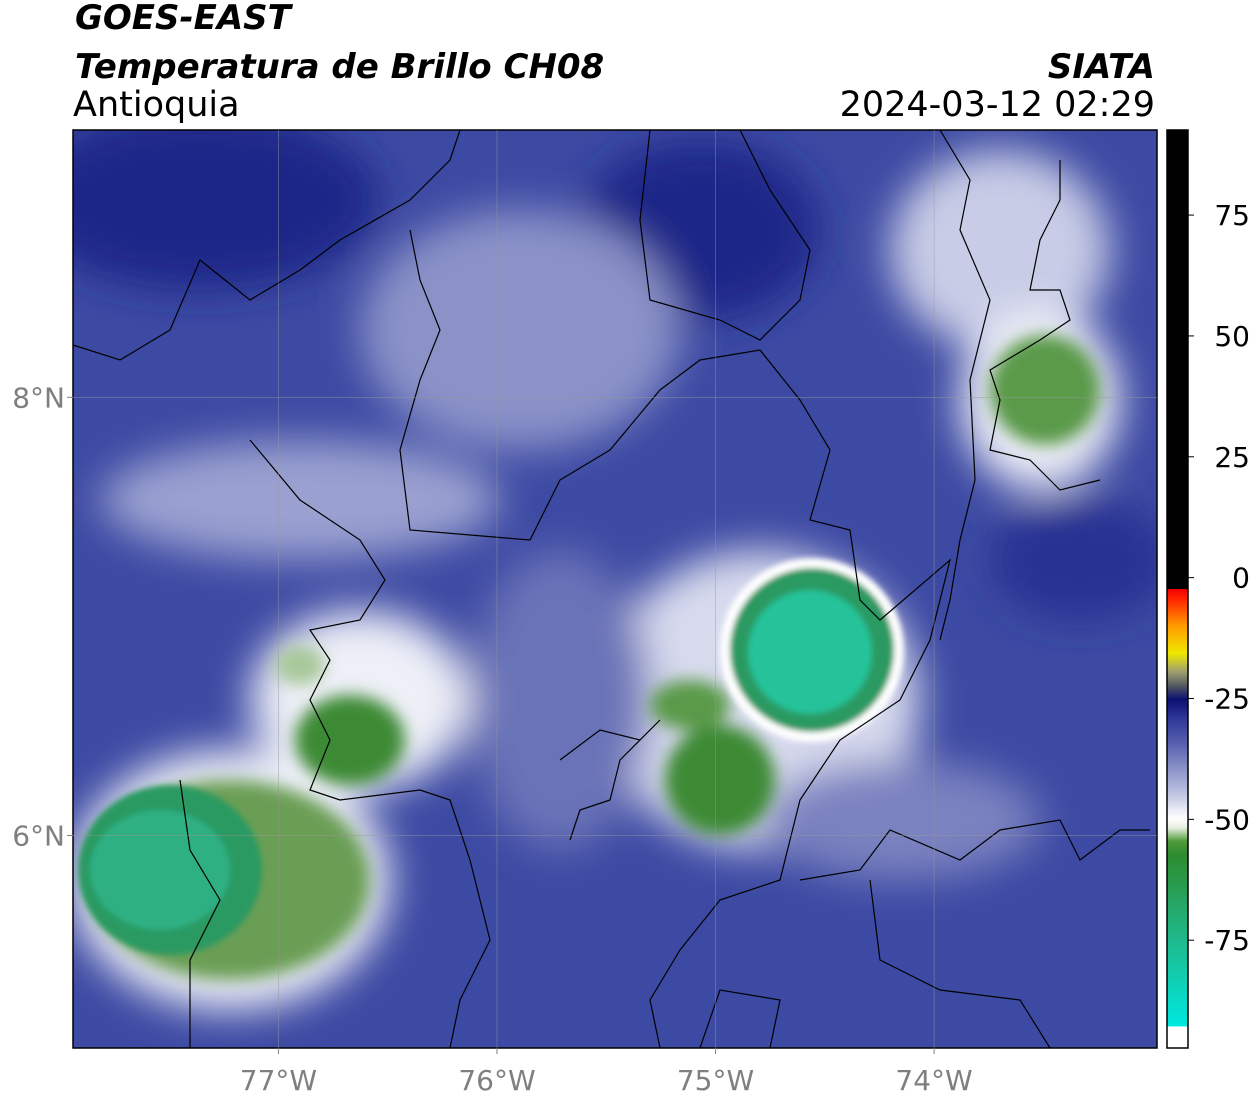 This screenshot has width=1252, height=1099. What do you see at coordinates (933, 1080) in the screenshot?
I see `x-tick-label: 74°W` at bounding box center [933, 1080].